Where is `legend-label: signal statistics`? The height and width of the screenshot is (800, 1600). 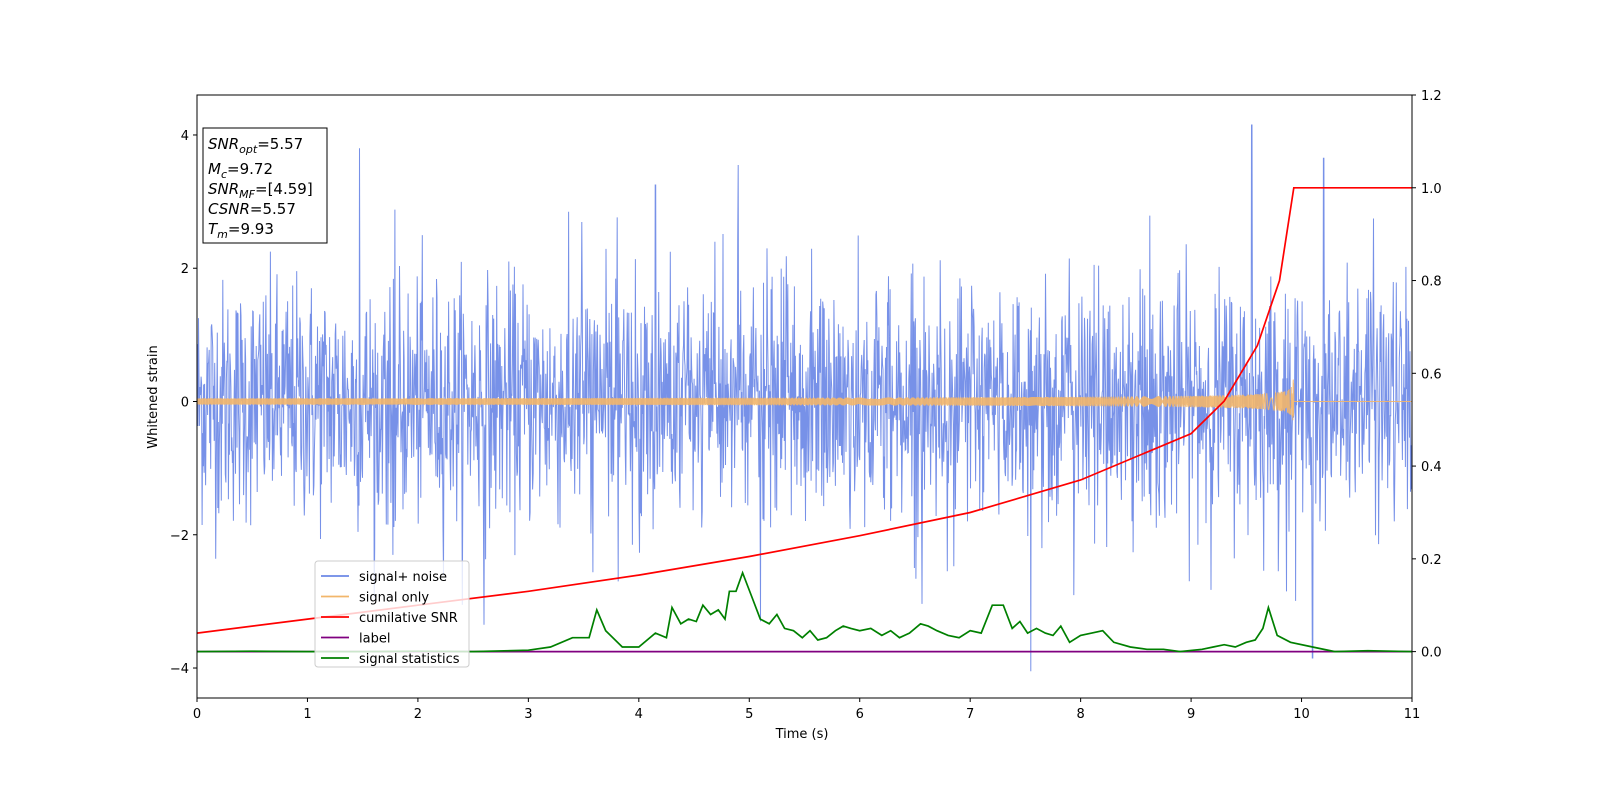
legend-label: signal statistics is located at coordinates (409, 659).